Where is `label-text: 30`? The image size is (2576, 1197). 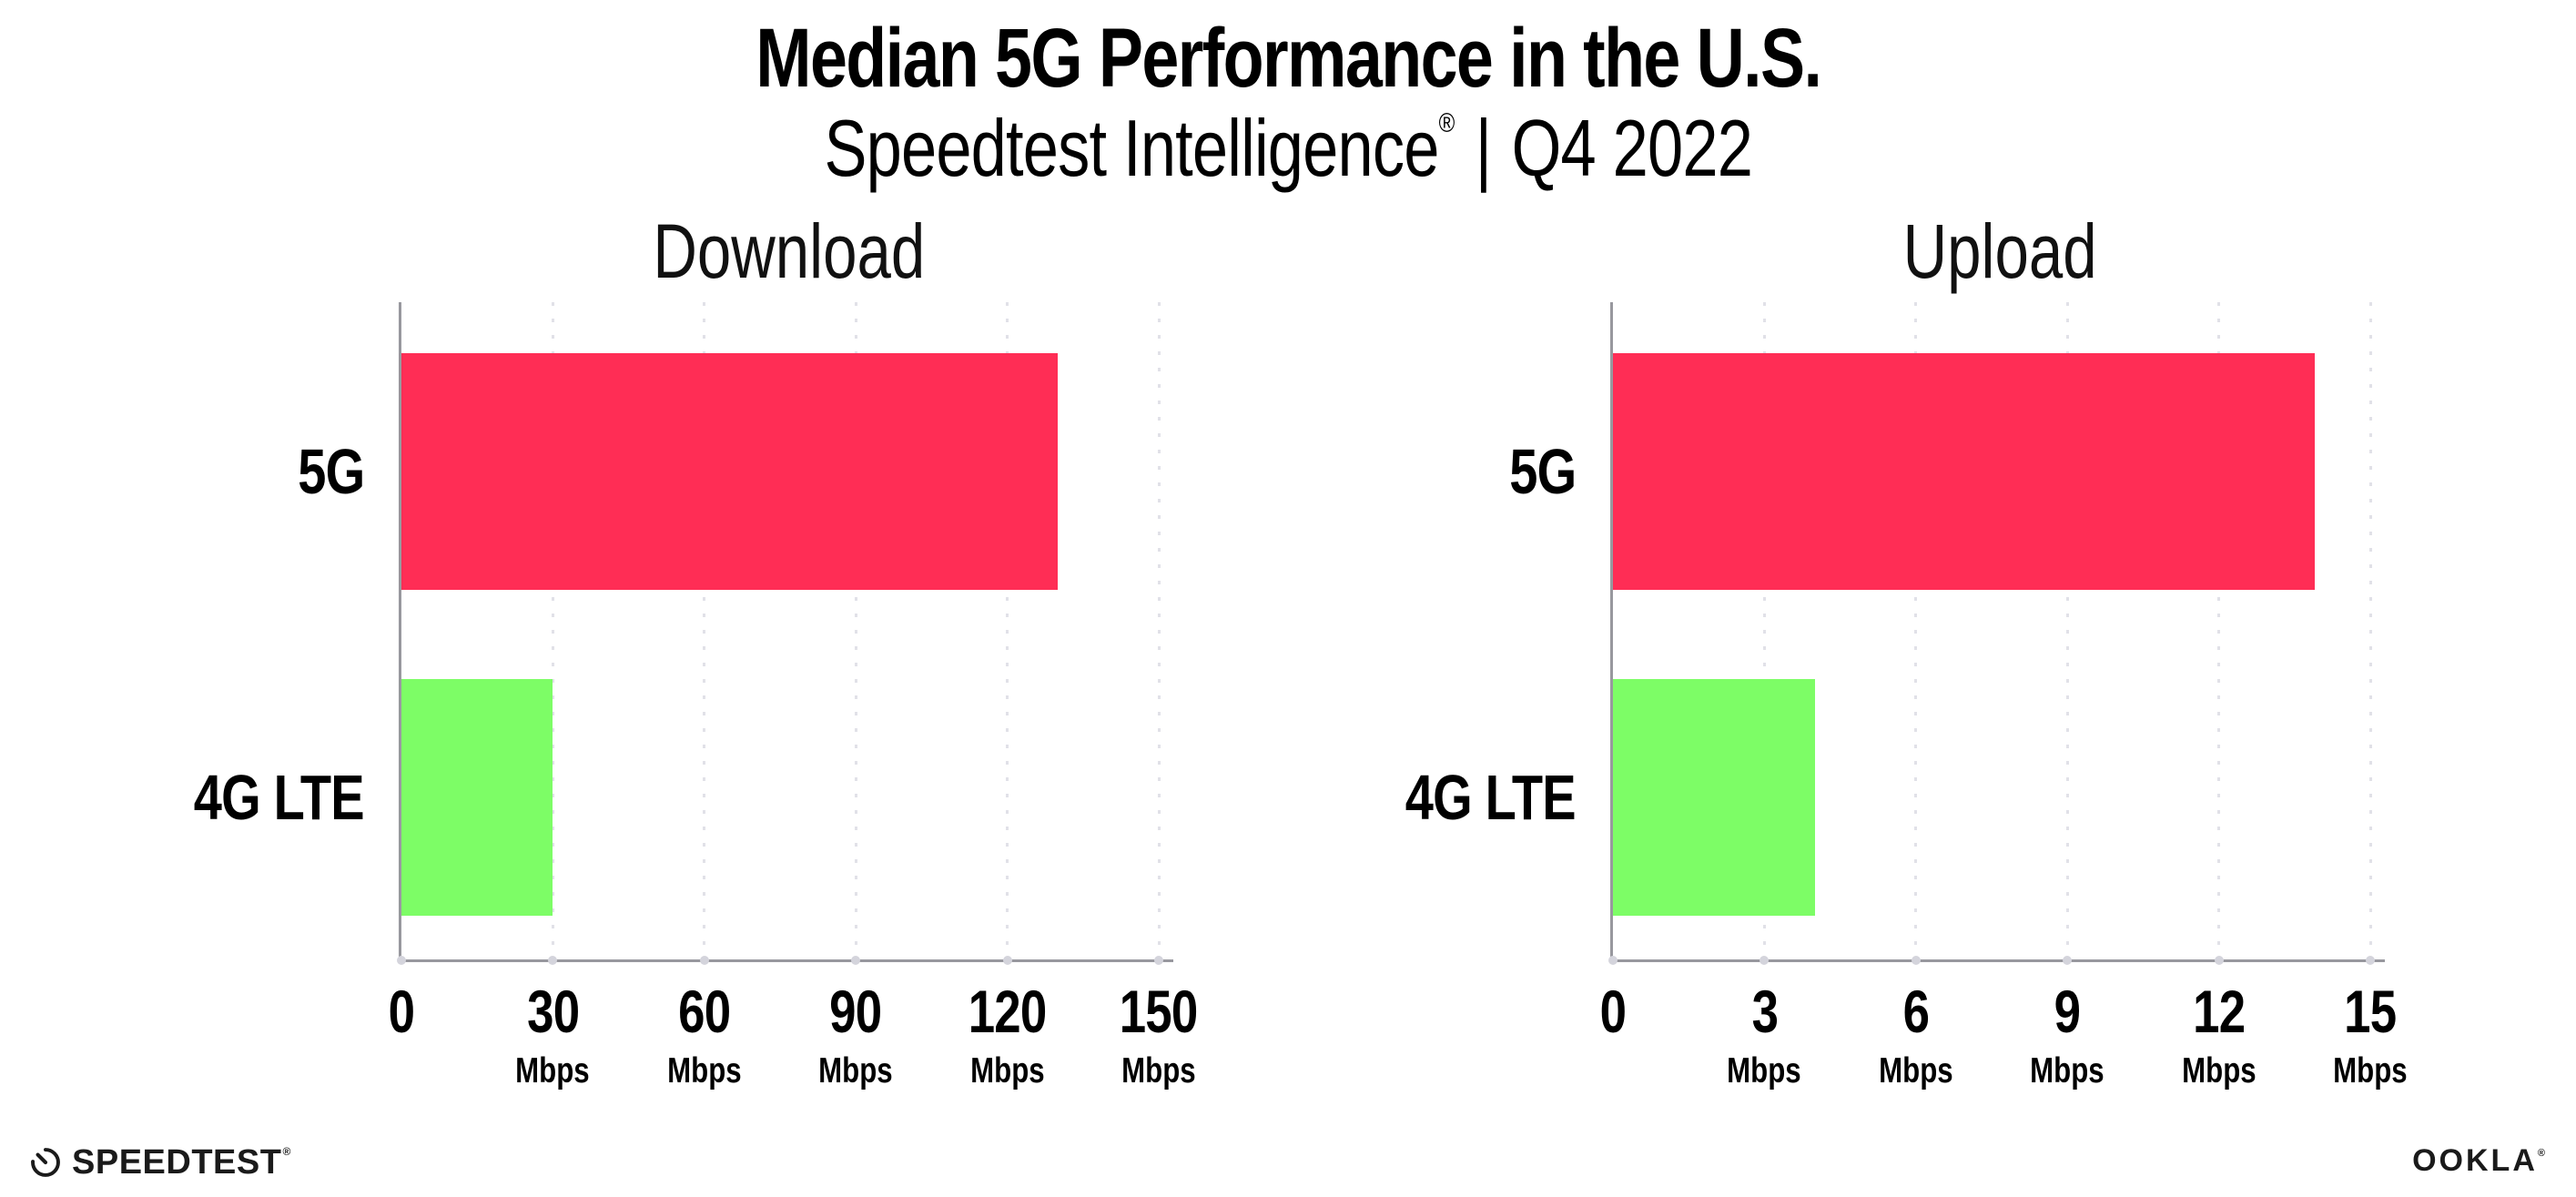 label-text: 30 is located at coordinates (553, 1011).